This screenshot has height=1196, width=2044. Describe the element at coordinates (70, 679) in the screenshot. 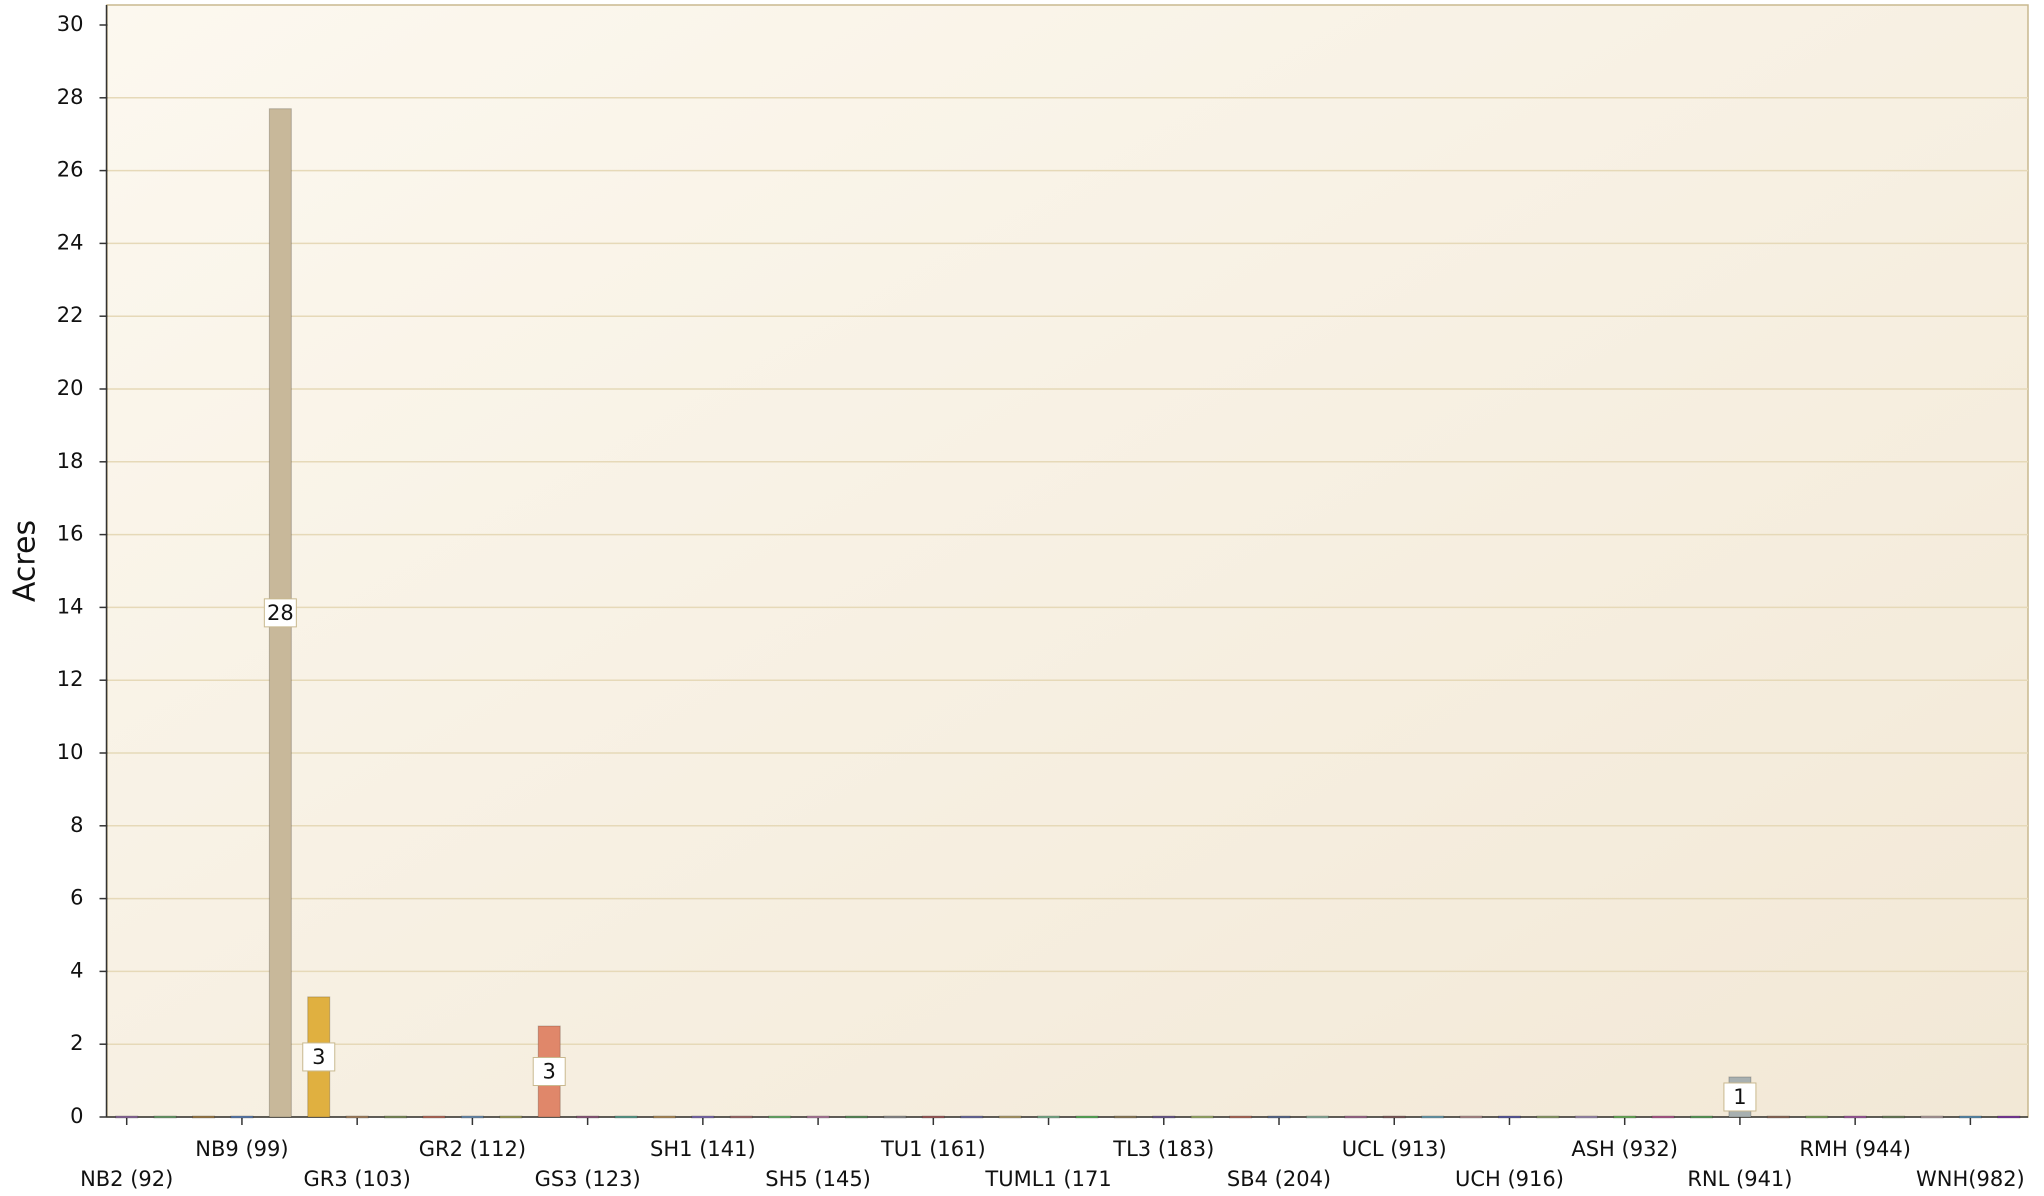

I see `y-tick-label: 12` at that location.